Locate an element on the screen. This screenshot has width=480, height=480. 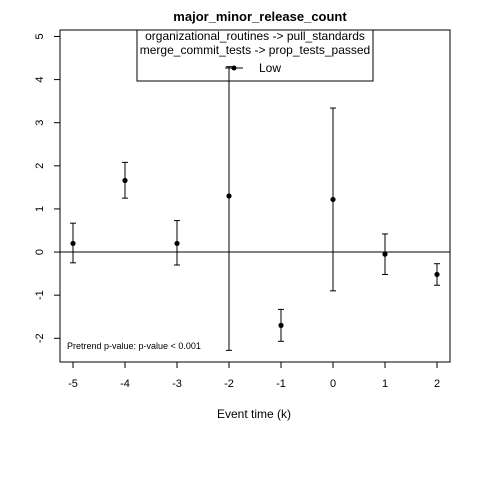
x-axis: -5 -4 -3 -2 -1 0 1 2 is located at coordinates (254, 376).